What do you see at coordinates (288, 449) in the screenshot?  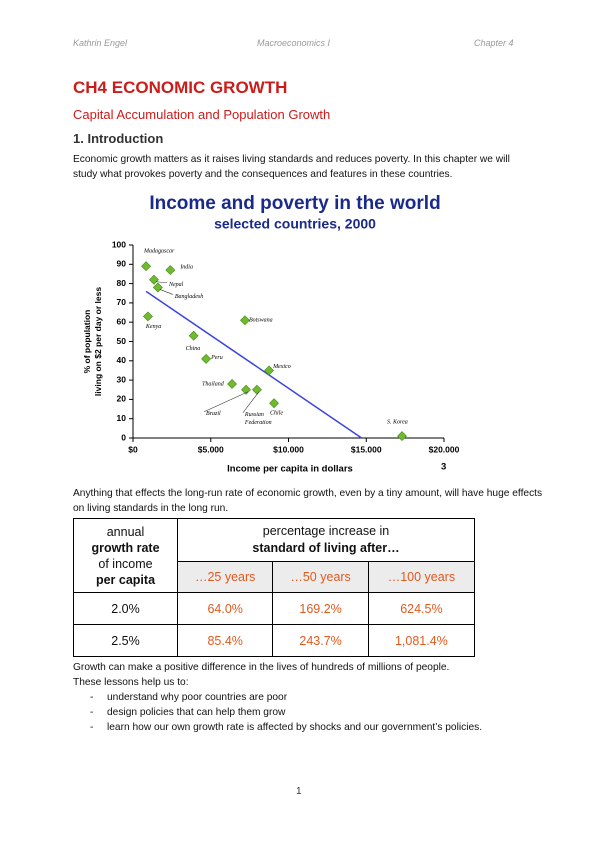 I see `x-tick-label: $10.000` at bounding box center [288, 449].